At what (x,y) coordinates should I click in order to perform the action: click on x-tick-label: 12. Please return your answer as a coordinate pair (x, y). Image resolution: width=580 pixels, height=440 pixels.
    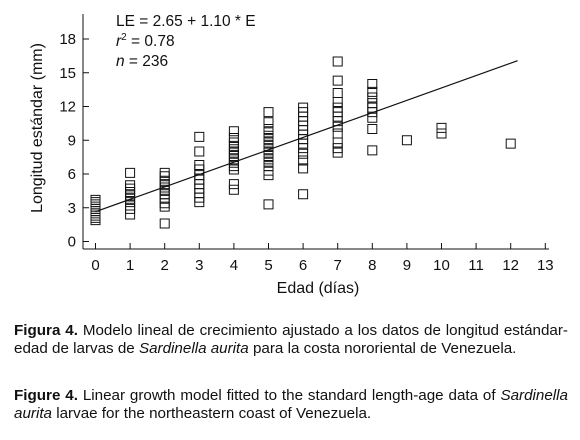
    Looking at the image, I should click on (510, 265).